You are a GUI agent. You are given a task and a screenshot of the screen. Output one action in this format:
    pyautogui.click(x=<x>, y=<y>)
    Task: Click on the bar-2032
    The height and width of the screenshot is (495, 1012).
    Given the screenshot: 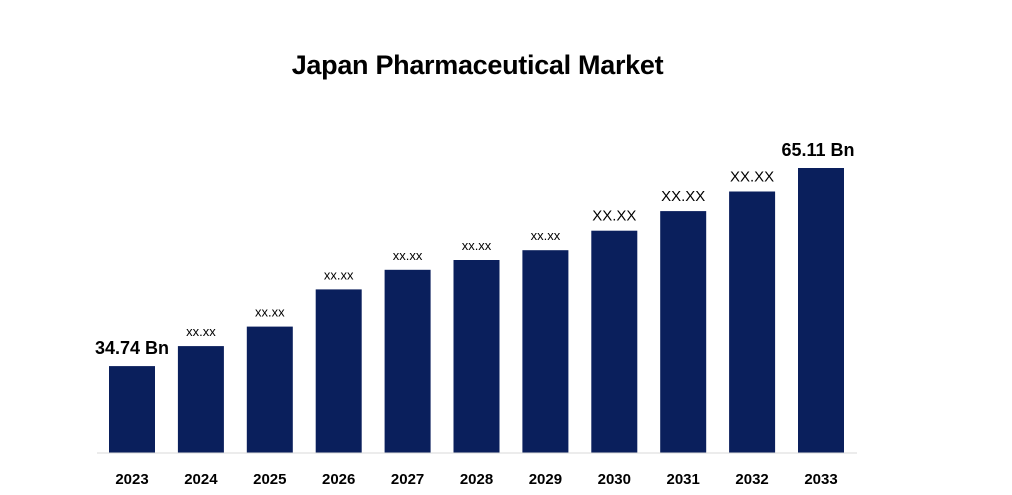 What is the action you would take?
    pyautogui.click(x=752, y=322)
    